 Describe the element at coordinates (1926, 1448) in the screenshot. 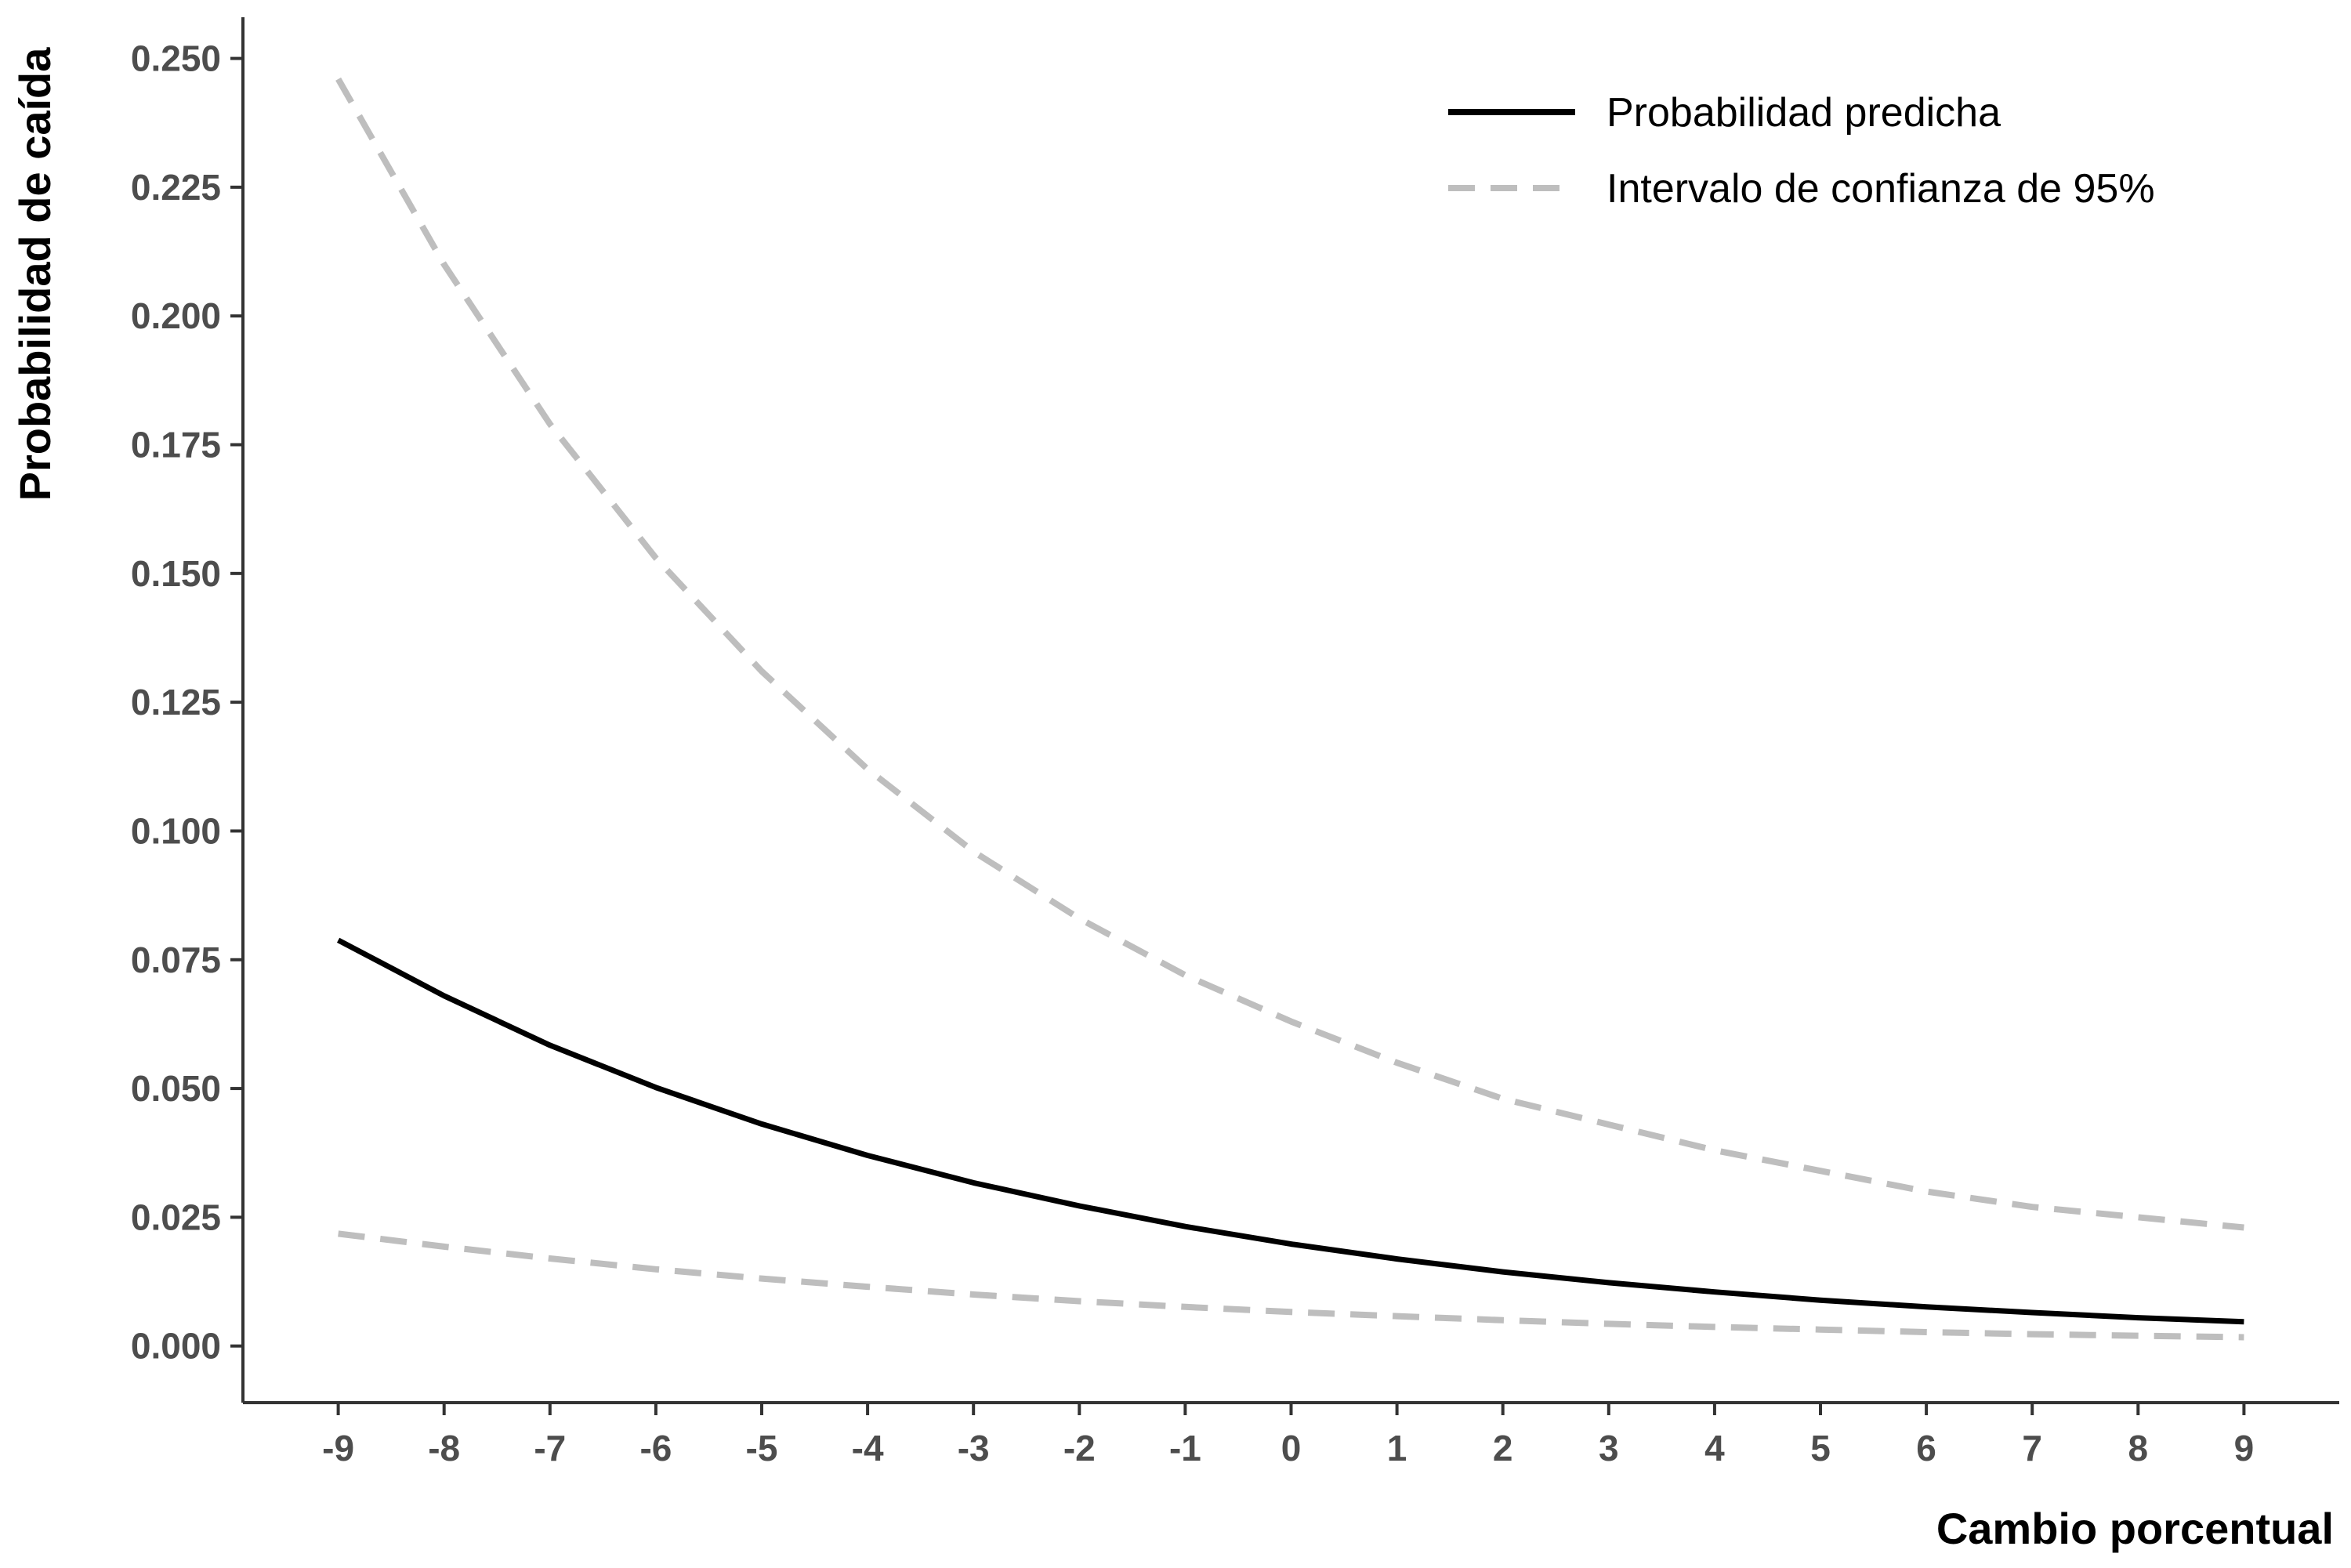

I see `x-tick-label: 6` at that location.